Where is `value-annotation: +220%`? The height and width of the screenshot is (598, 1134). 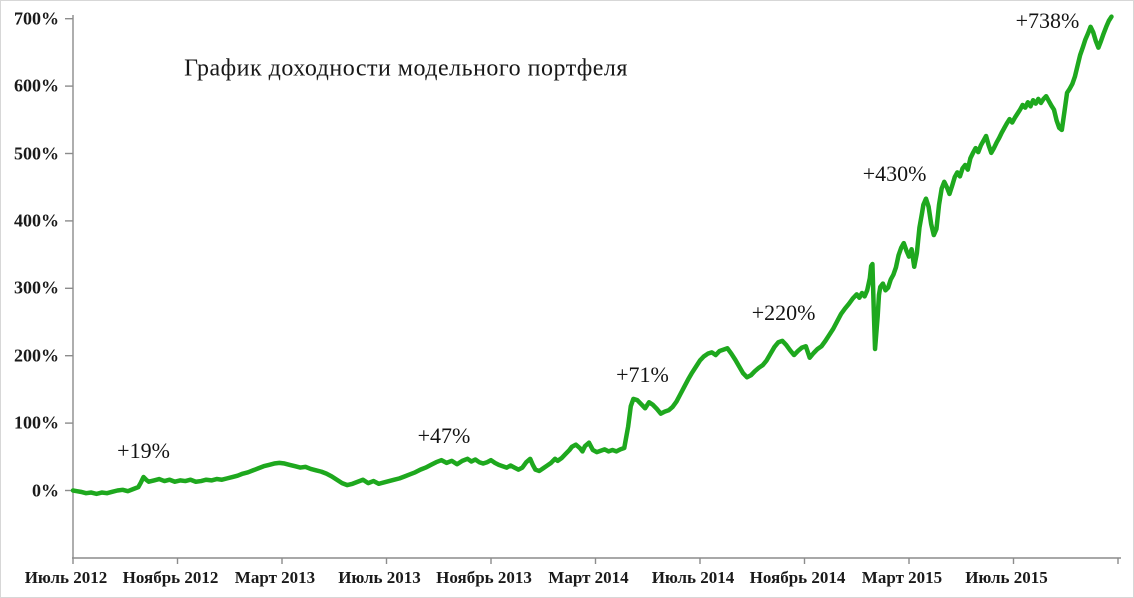
value-annotation: +220% is located at coordinates (783, 313).